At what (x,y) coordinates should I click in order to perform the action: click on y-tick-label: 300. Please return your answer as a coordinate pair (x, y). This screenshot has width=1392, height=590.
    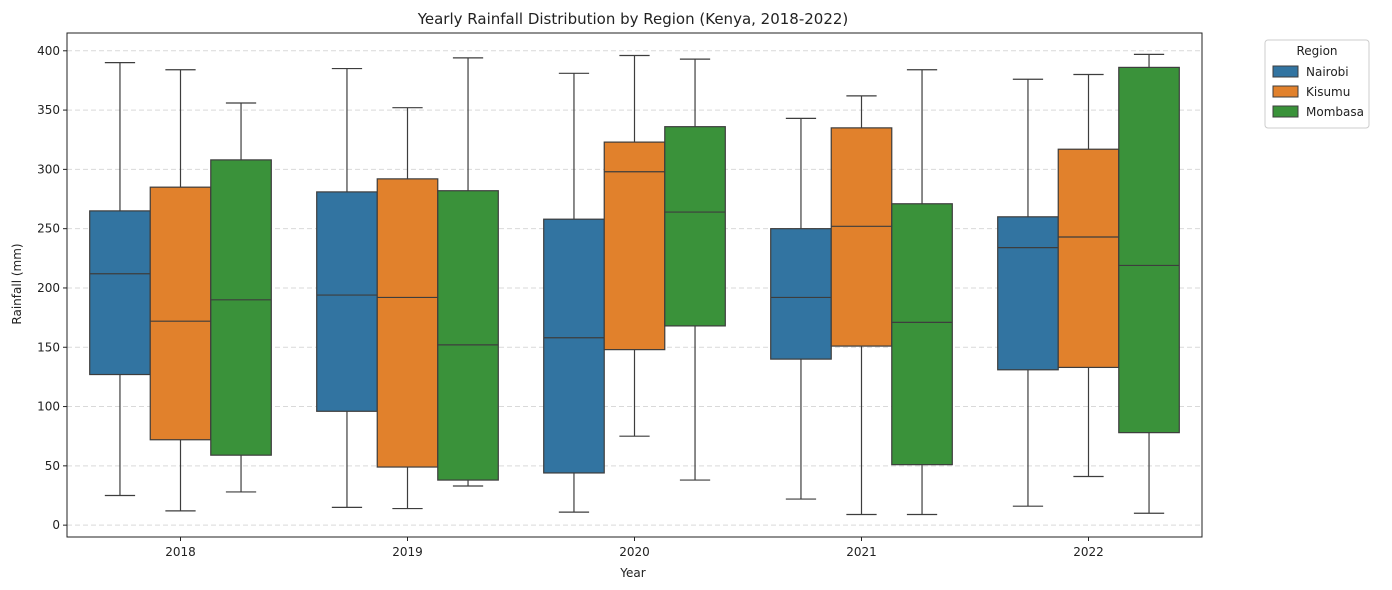
    Looking at the image, I should click on (48, 169).